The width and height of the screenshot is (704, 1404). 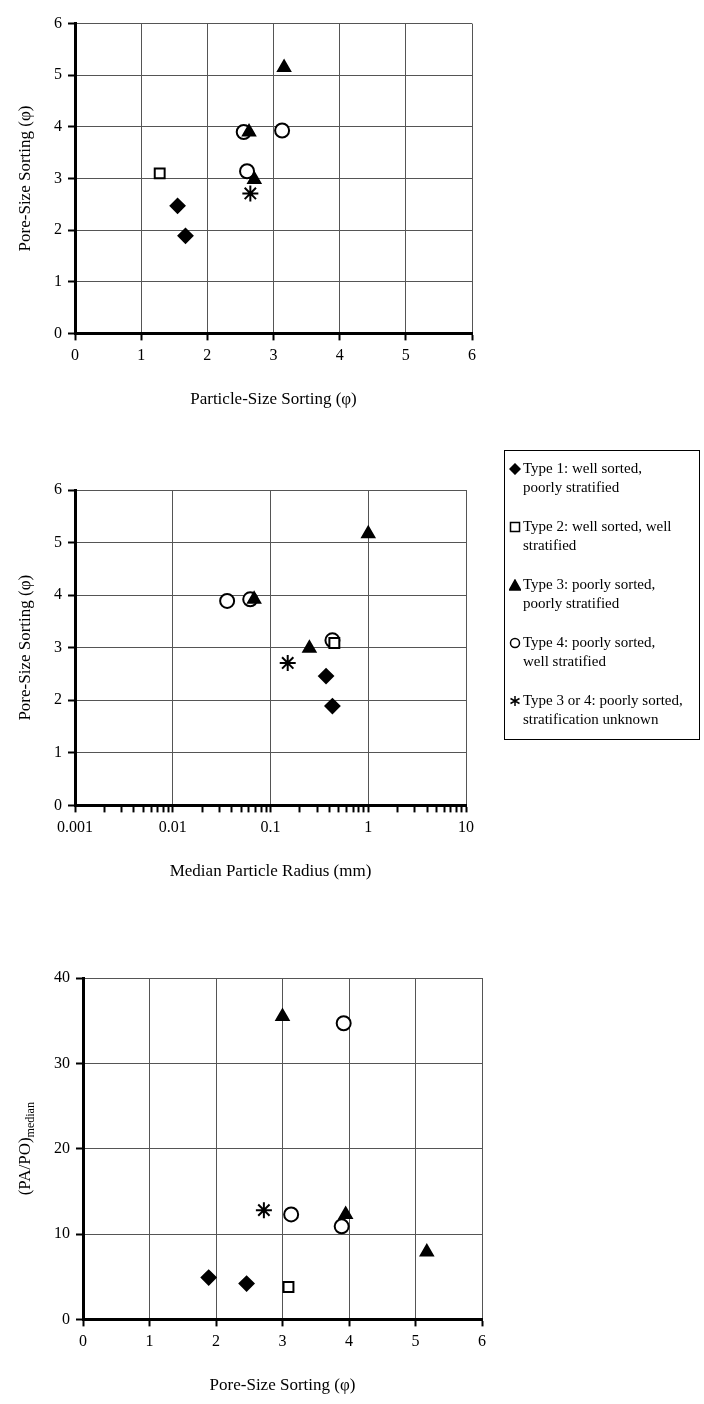 What do you see at coordinates (26, 1149) in the screenshot?
I see `y-axis-title: (PA/PO)median` at bounding box center [26, 1149].